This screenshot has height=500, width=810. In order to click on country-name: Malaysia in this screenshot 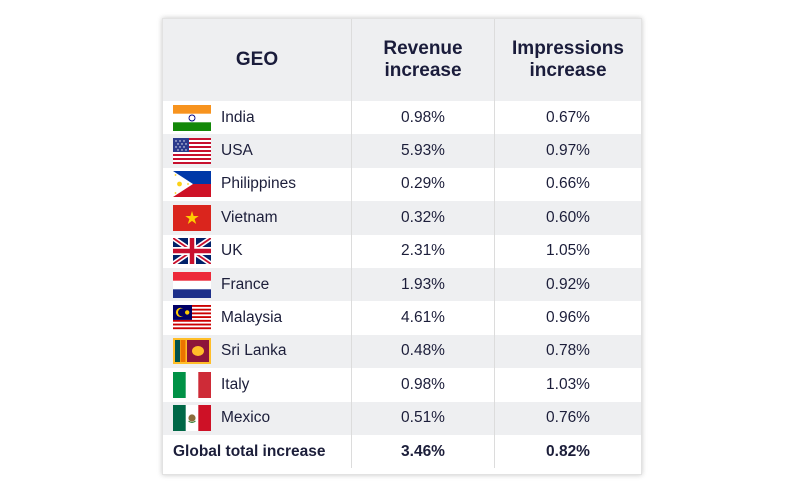, I will do `click(252, 318)`.